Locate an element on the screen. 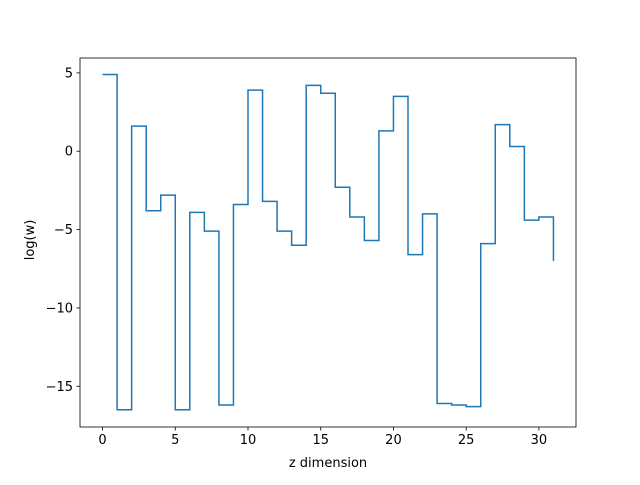 The width and height of the screenshot is (640, 485). x-tick-label-4: 20 is located at coordinates (393, 440).